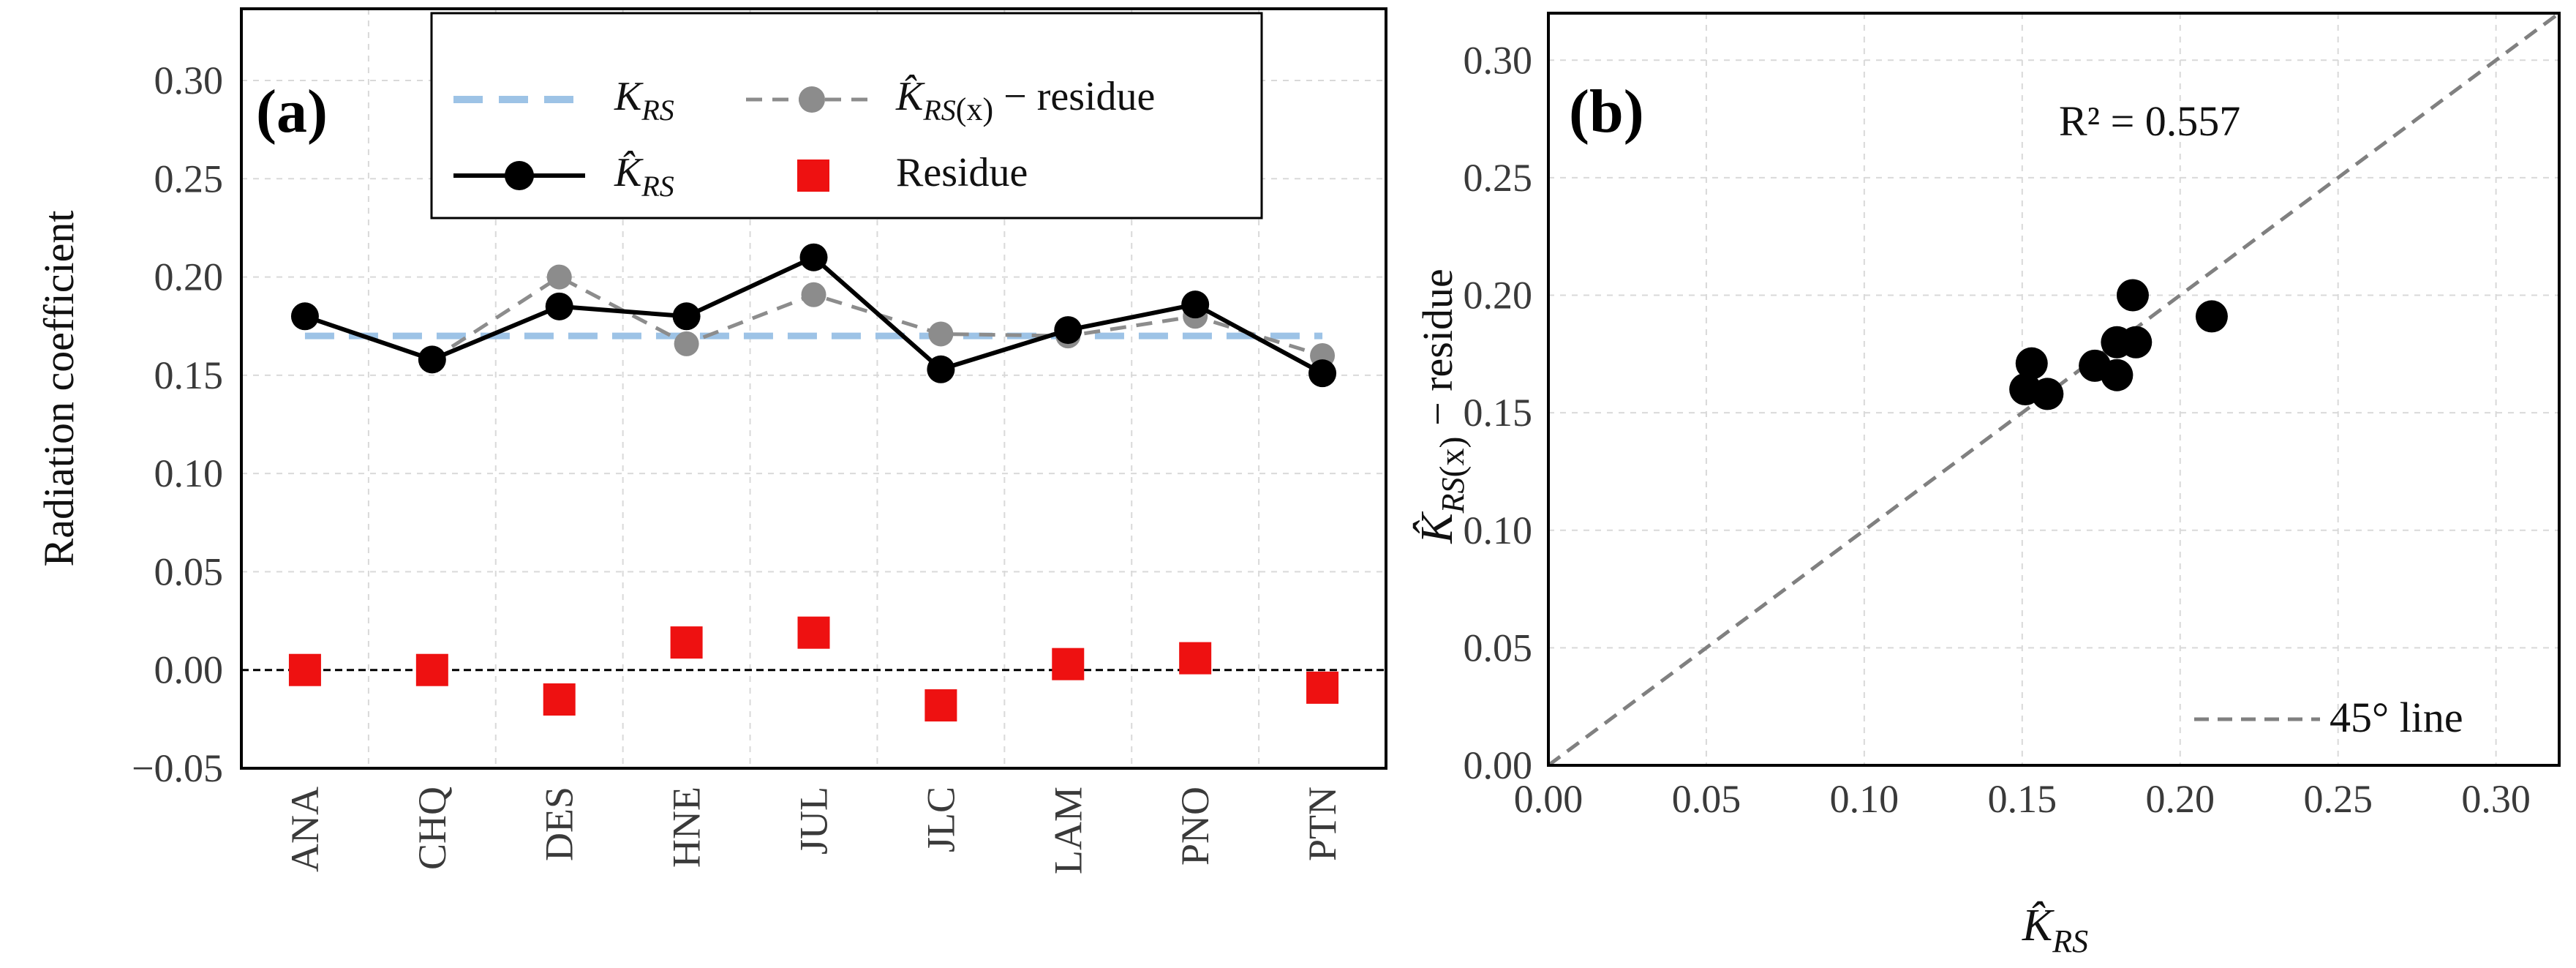 This screenshot has width=2576, height=968. Describe the element at coordinates (1498, 60) in the screenshot. I see `panel-b-y-tick-label: 0.30` at that location.